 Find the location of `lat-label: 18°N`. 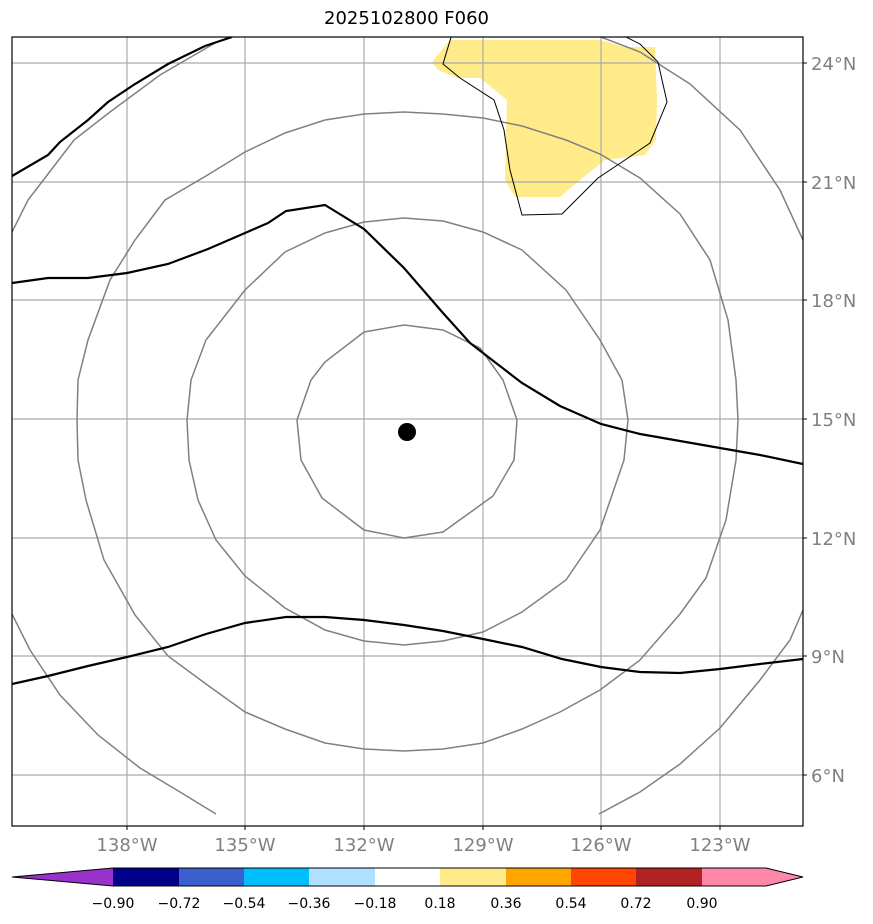

lat-label: 18°N is located at coordinates (833, 301).